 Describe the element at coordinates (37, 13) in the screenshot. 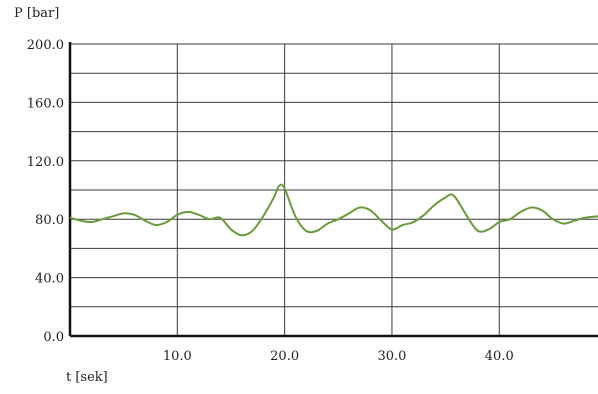

I see `y-axis-title: P [bar]` at that location.